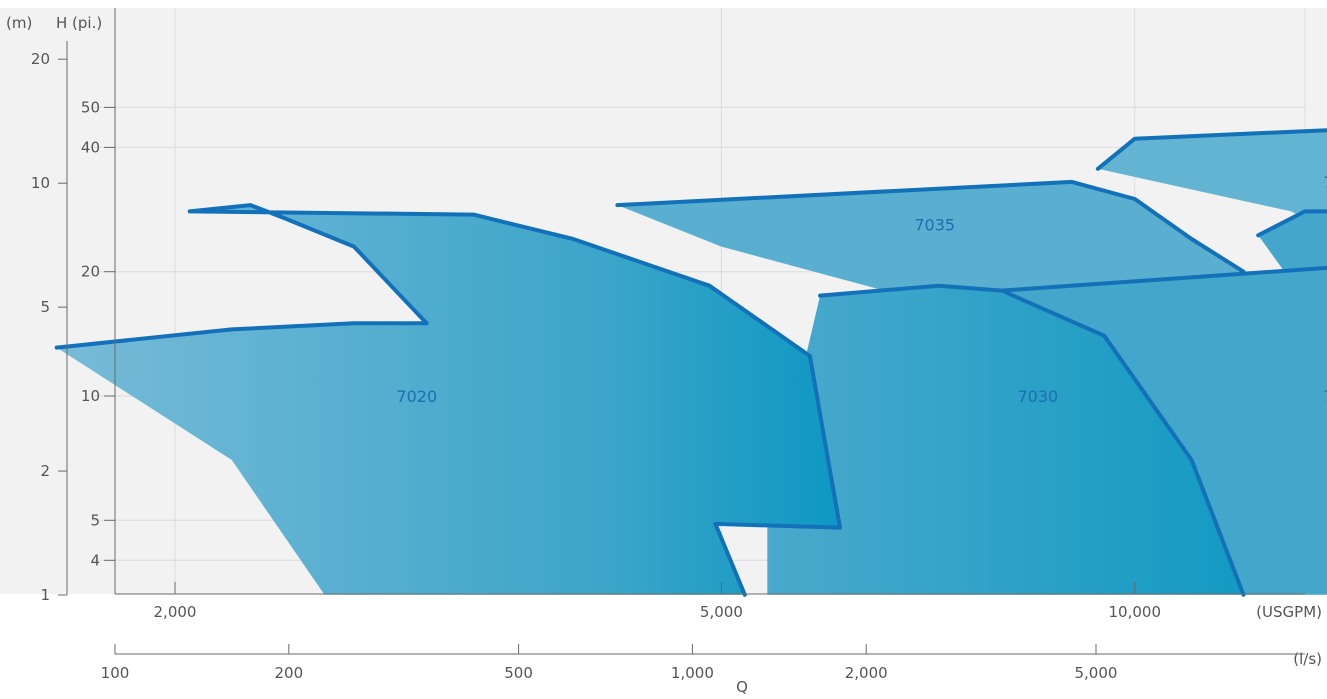 This screenshot has width=1327, height=699. Describe the element at coordinates (1096, 673) in the screenshot. I see `ls-tick-label-5-000: 5,000` at that location.